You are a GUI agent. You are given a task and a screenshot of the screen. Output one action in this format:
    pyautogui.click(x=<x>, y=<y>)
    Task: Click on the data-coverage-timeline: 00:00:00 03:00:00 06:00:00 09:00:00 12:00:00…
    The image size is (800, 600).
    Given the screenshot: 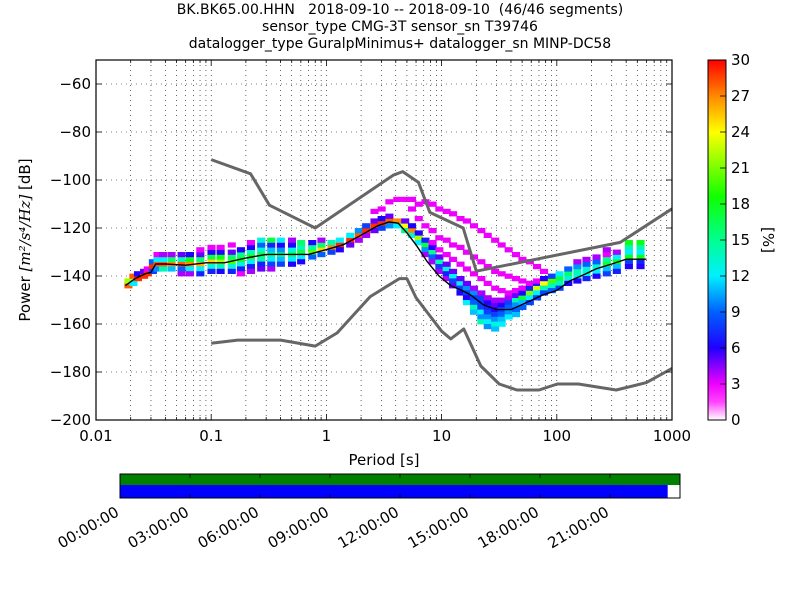 What is the action you would take?
    pyautogui.click(x=368, y=512)
    